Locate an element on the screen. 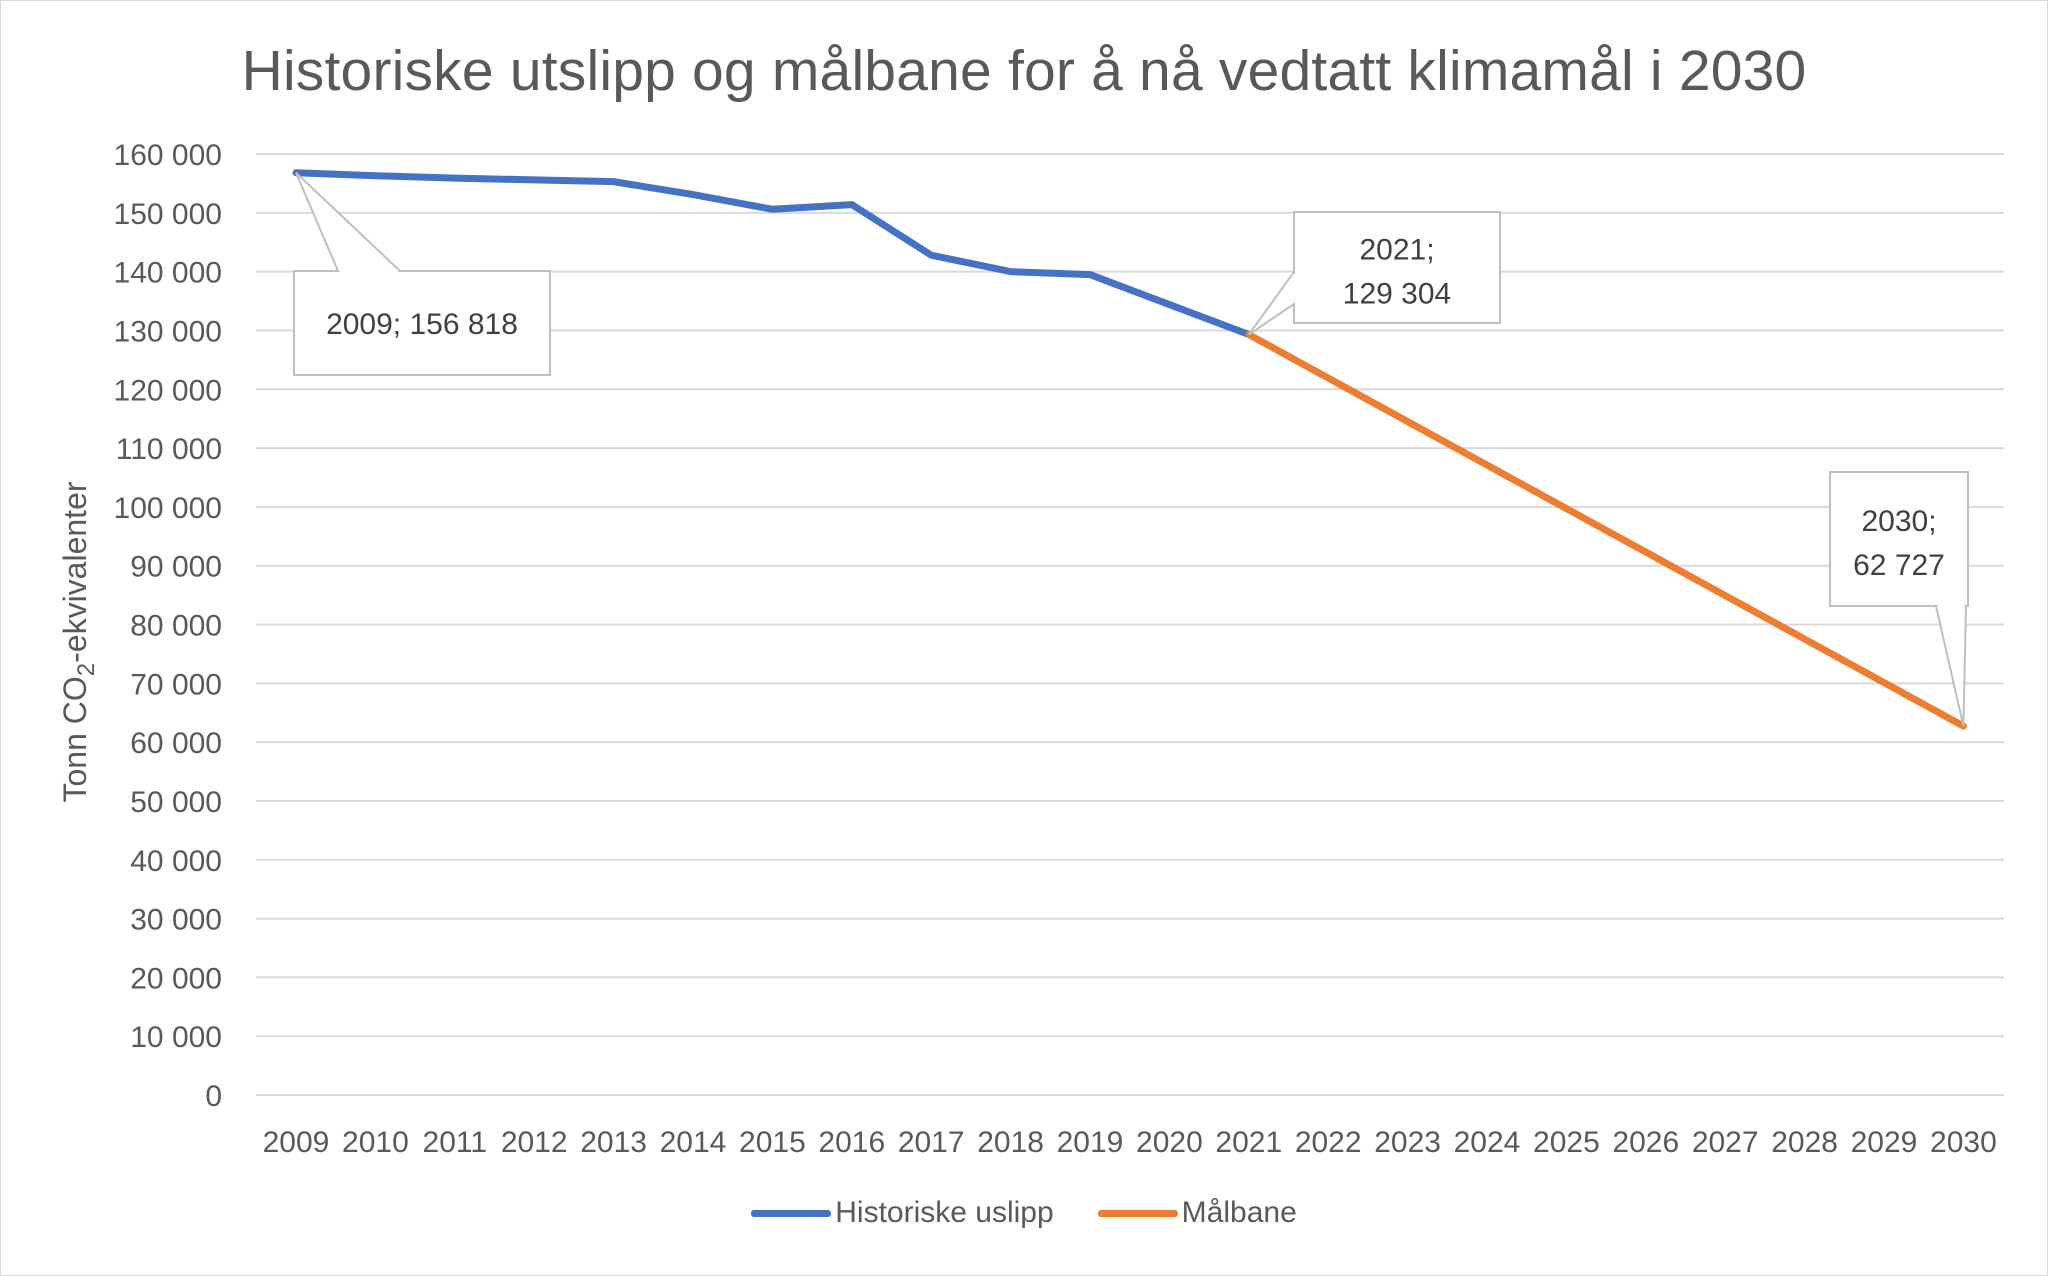  callout: 2021; 129 304 is located at coordinates (1374, 273).